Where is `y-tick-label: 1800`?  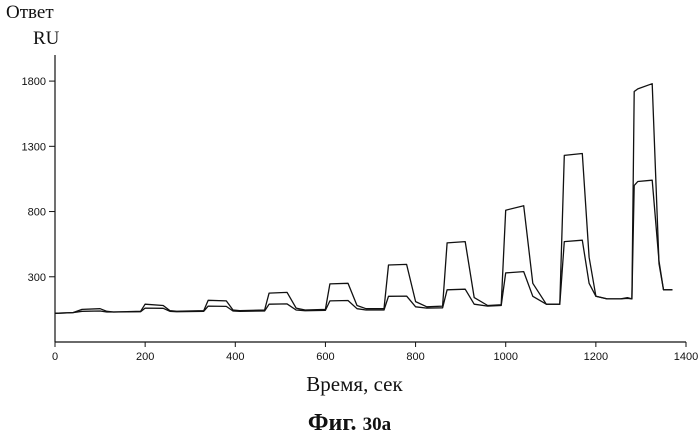 y-tick-label: 1800 is located at coordinates (34, 82).